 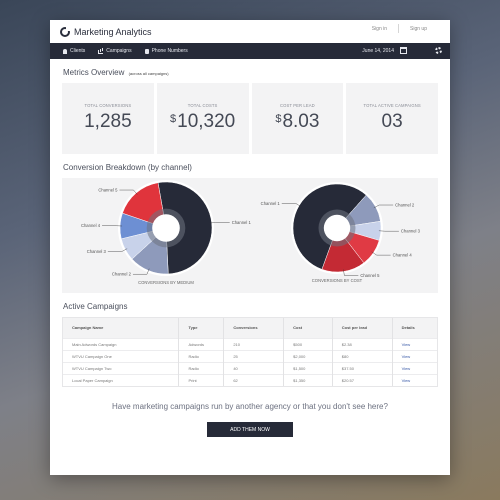 What do you see at coordinates (95, 306) in the screenshot?
I see `campaigns-section-title: Active Campaigns` at bounding box center [95, 306].